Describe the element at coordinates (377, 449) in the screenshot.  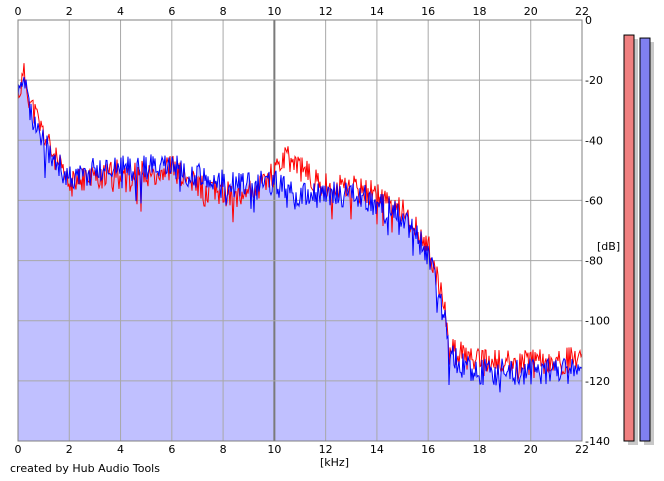
I see `x-tick-label-bottom: 14` at that location.